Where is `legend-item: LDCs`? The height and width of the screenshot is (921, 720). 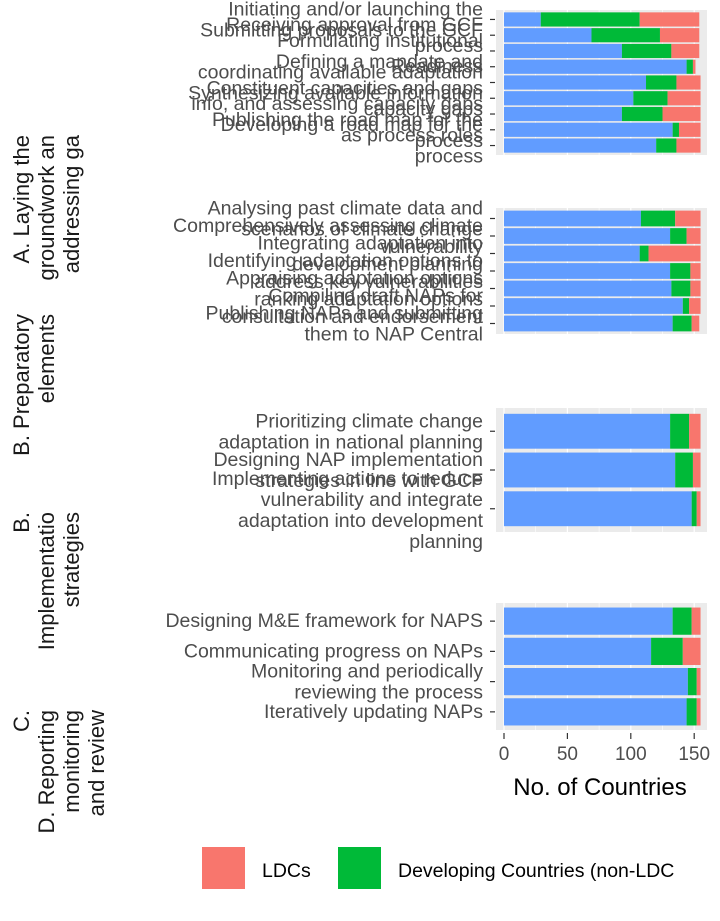 legend-item: LDCs is located at coordinates (256, 868).